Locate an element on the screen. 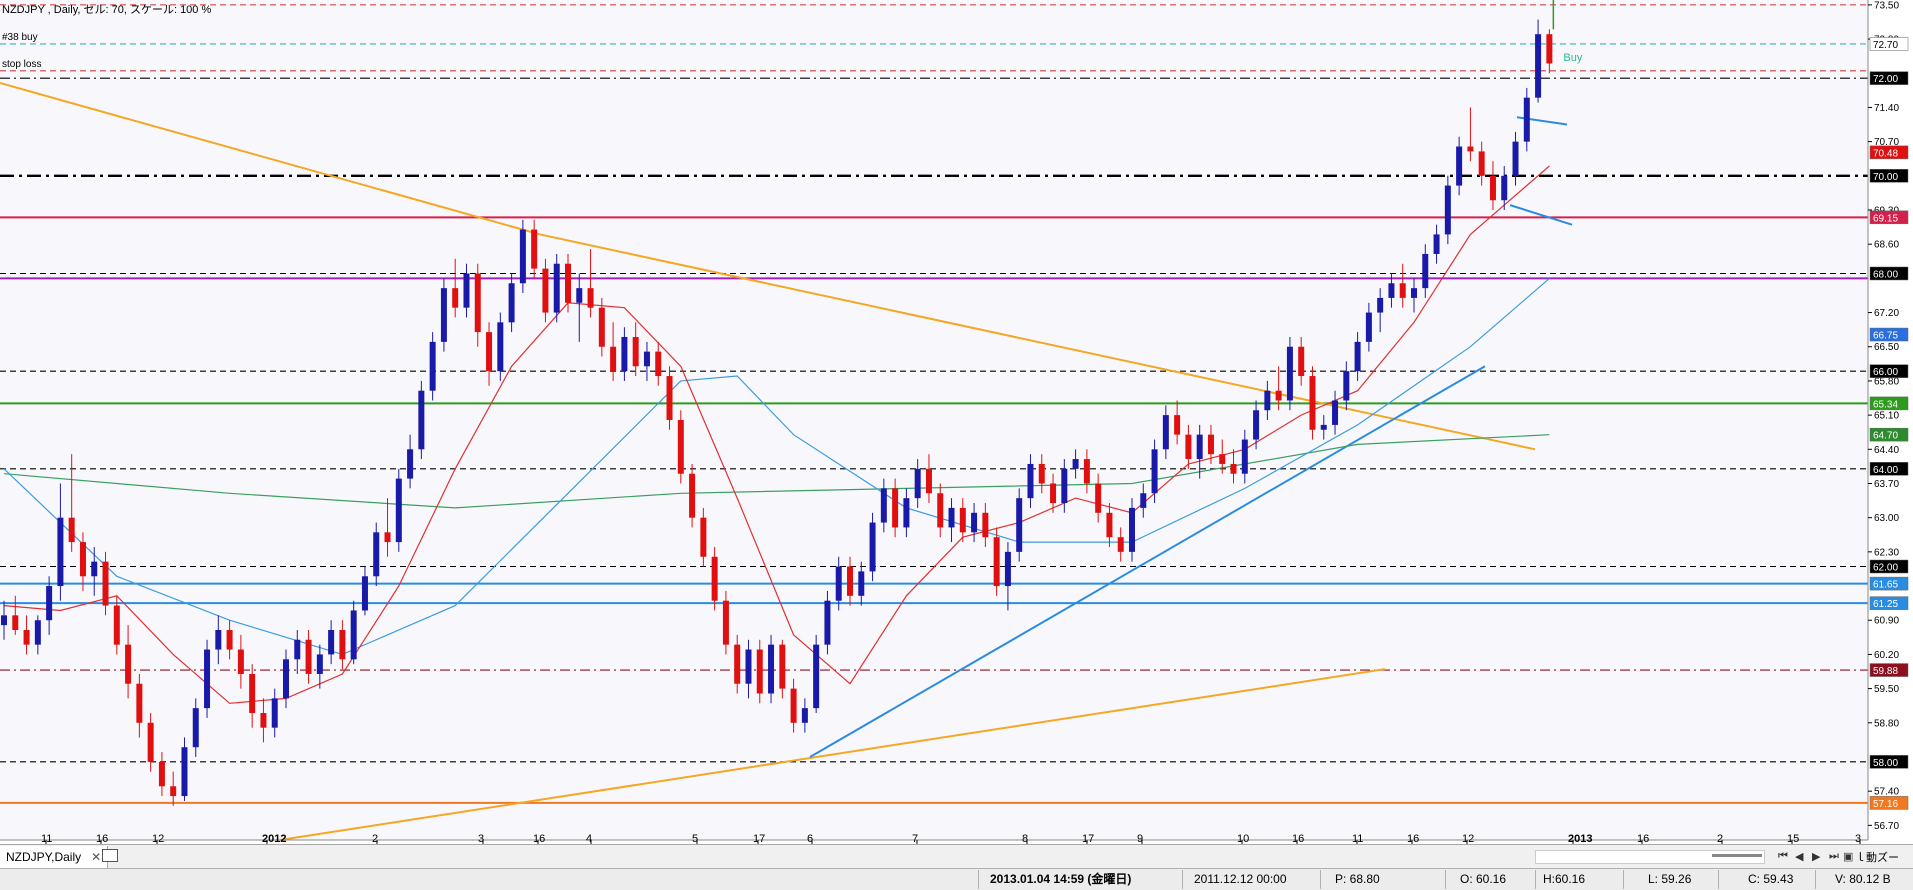  zoom-label: ｌ動ズー is located at coordinates (1877, 858).